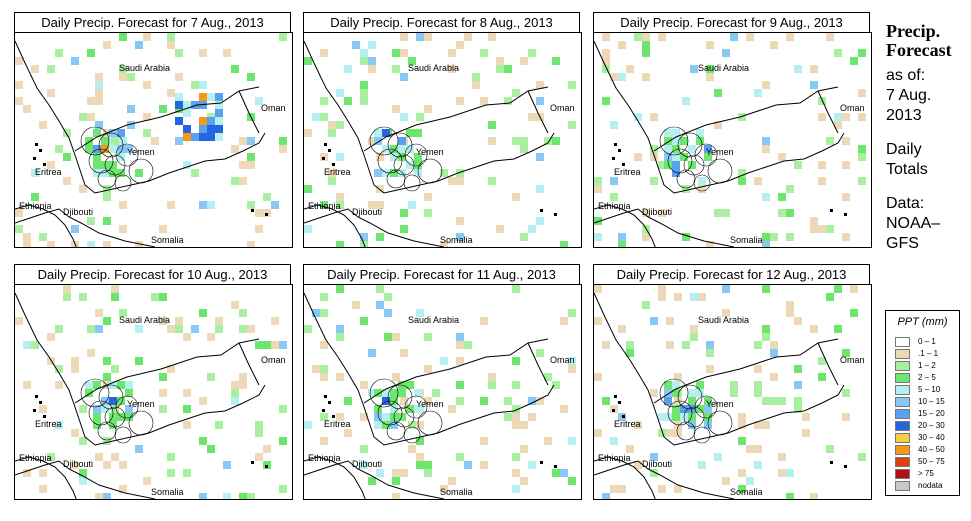 The height and width of the screenshot is (521, 971). I want to click on legend-item: nodata, so click(926, 486).